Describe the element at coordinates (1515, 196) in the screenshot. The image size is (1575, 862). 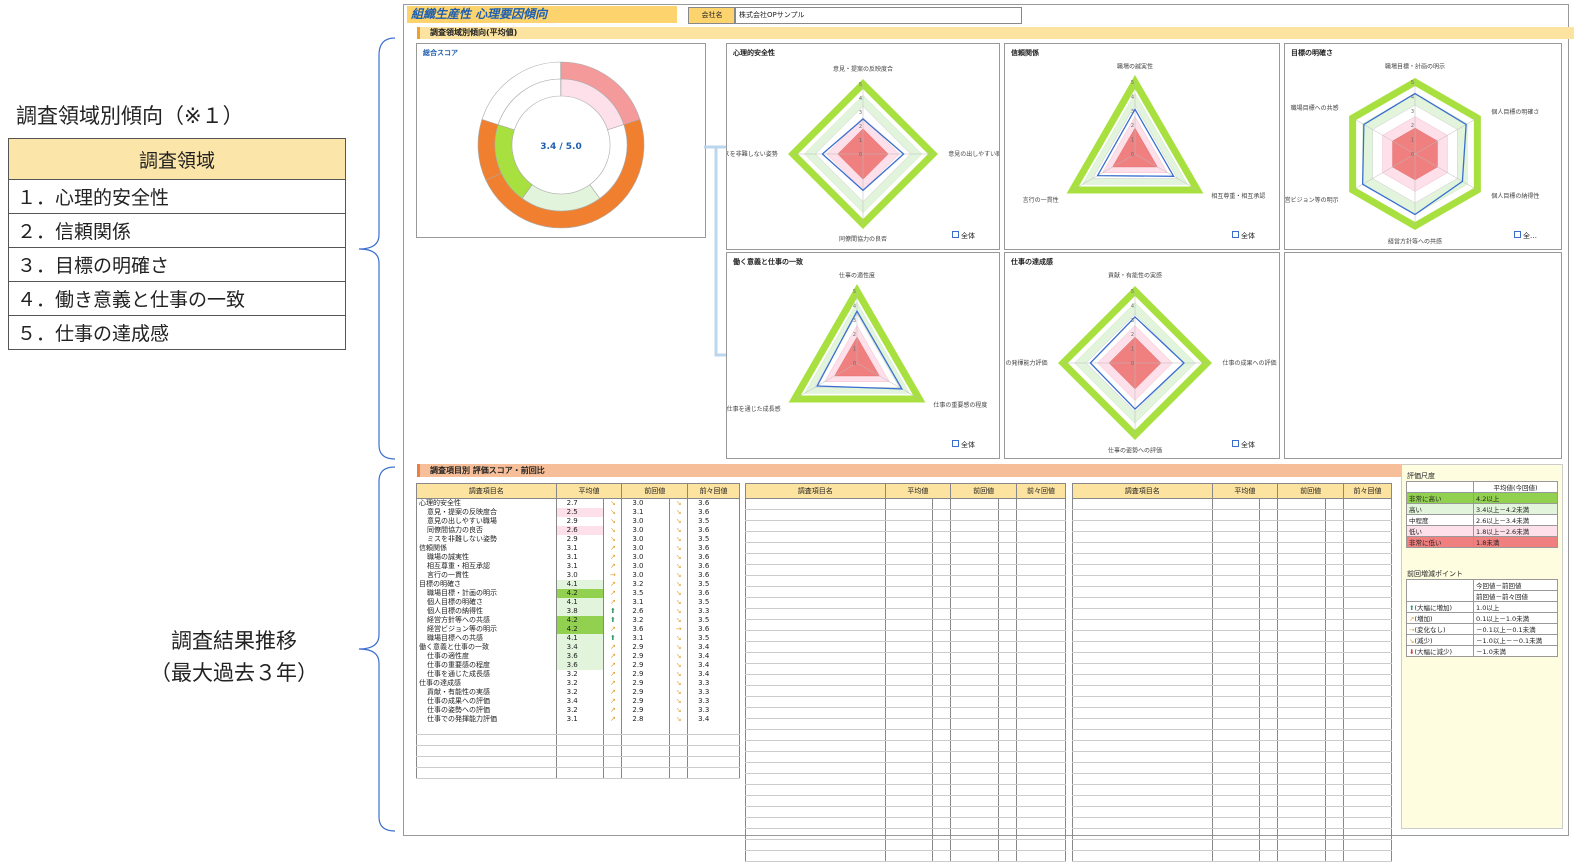
I see `radar-axis-label: 個人目標の納得性` at that location.